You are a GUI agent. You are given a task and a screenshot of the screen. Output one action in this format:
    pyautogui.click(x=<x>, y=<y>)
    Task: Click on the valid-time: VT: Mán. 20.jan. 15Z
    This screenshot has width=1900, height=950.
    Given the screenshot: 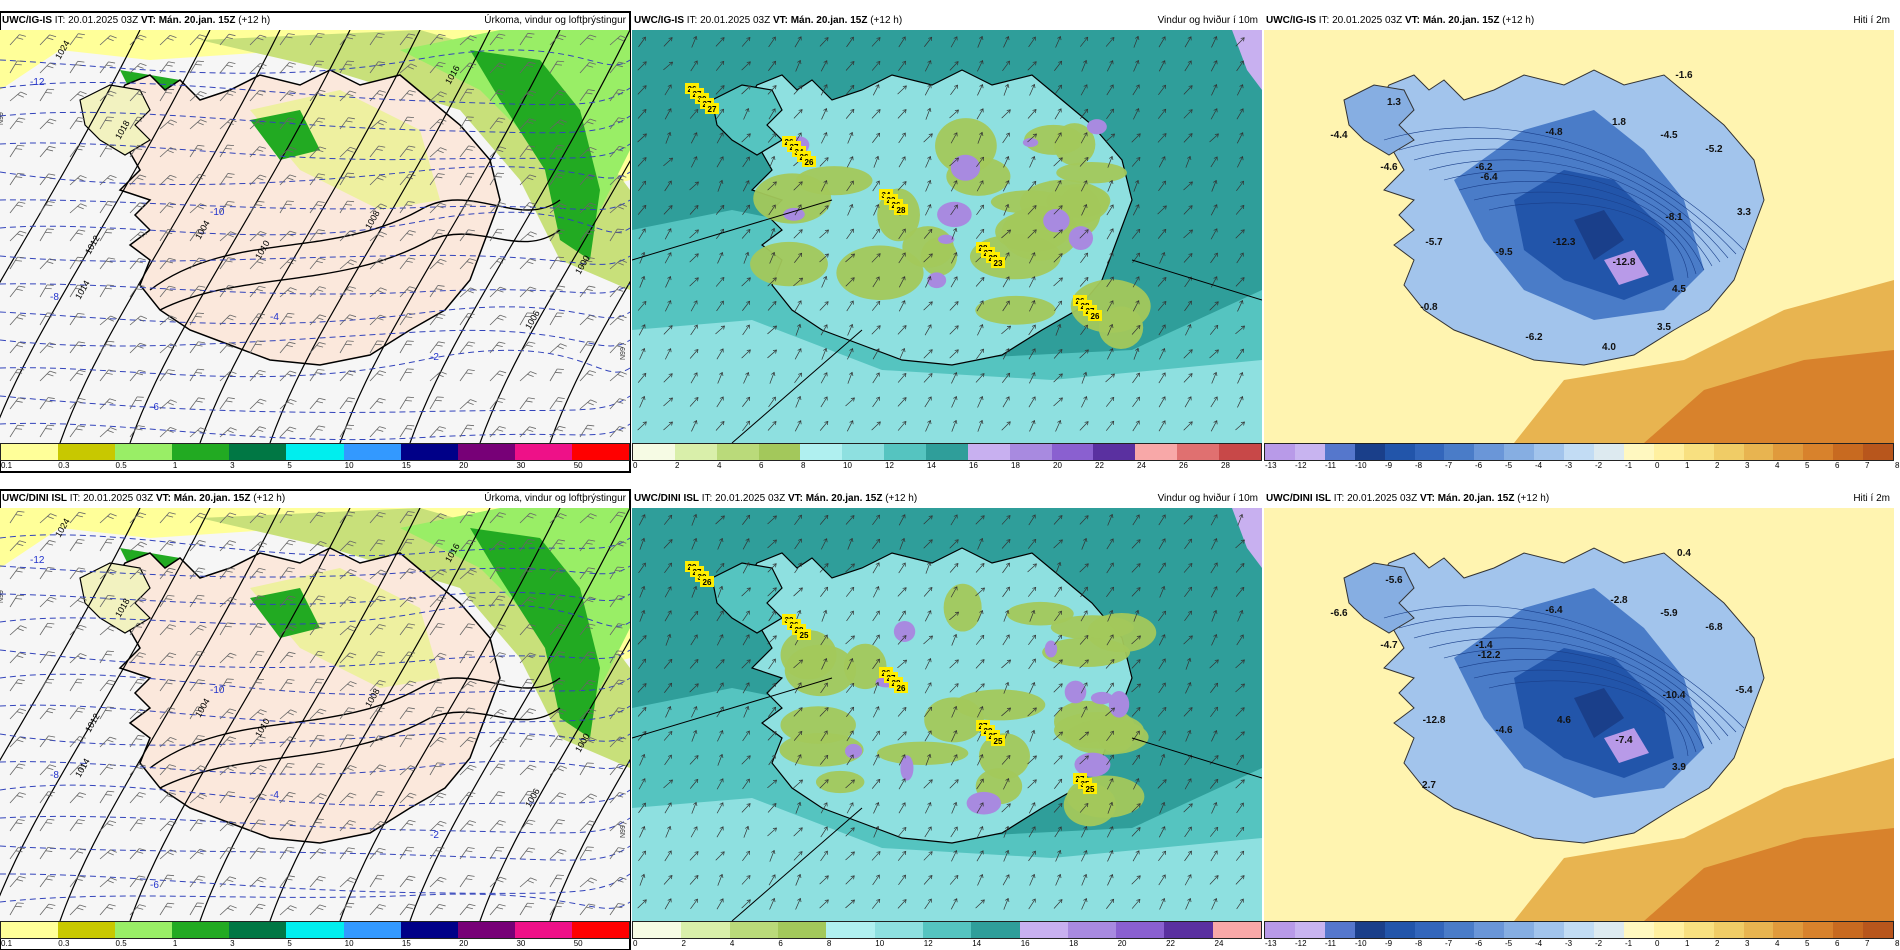 What is the action you would take?
    pyautogui.click(x=835, y=498)
    